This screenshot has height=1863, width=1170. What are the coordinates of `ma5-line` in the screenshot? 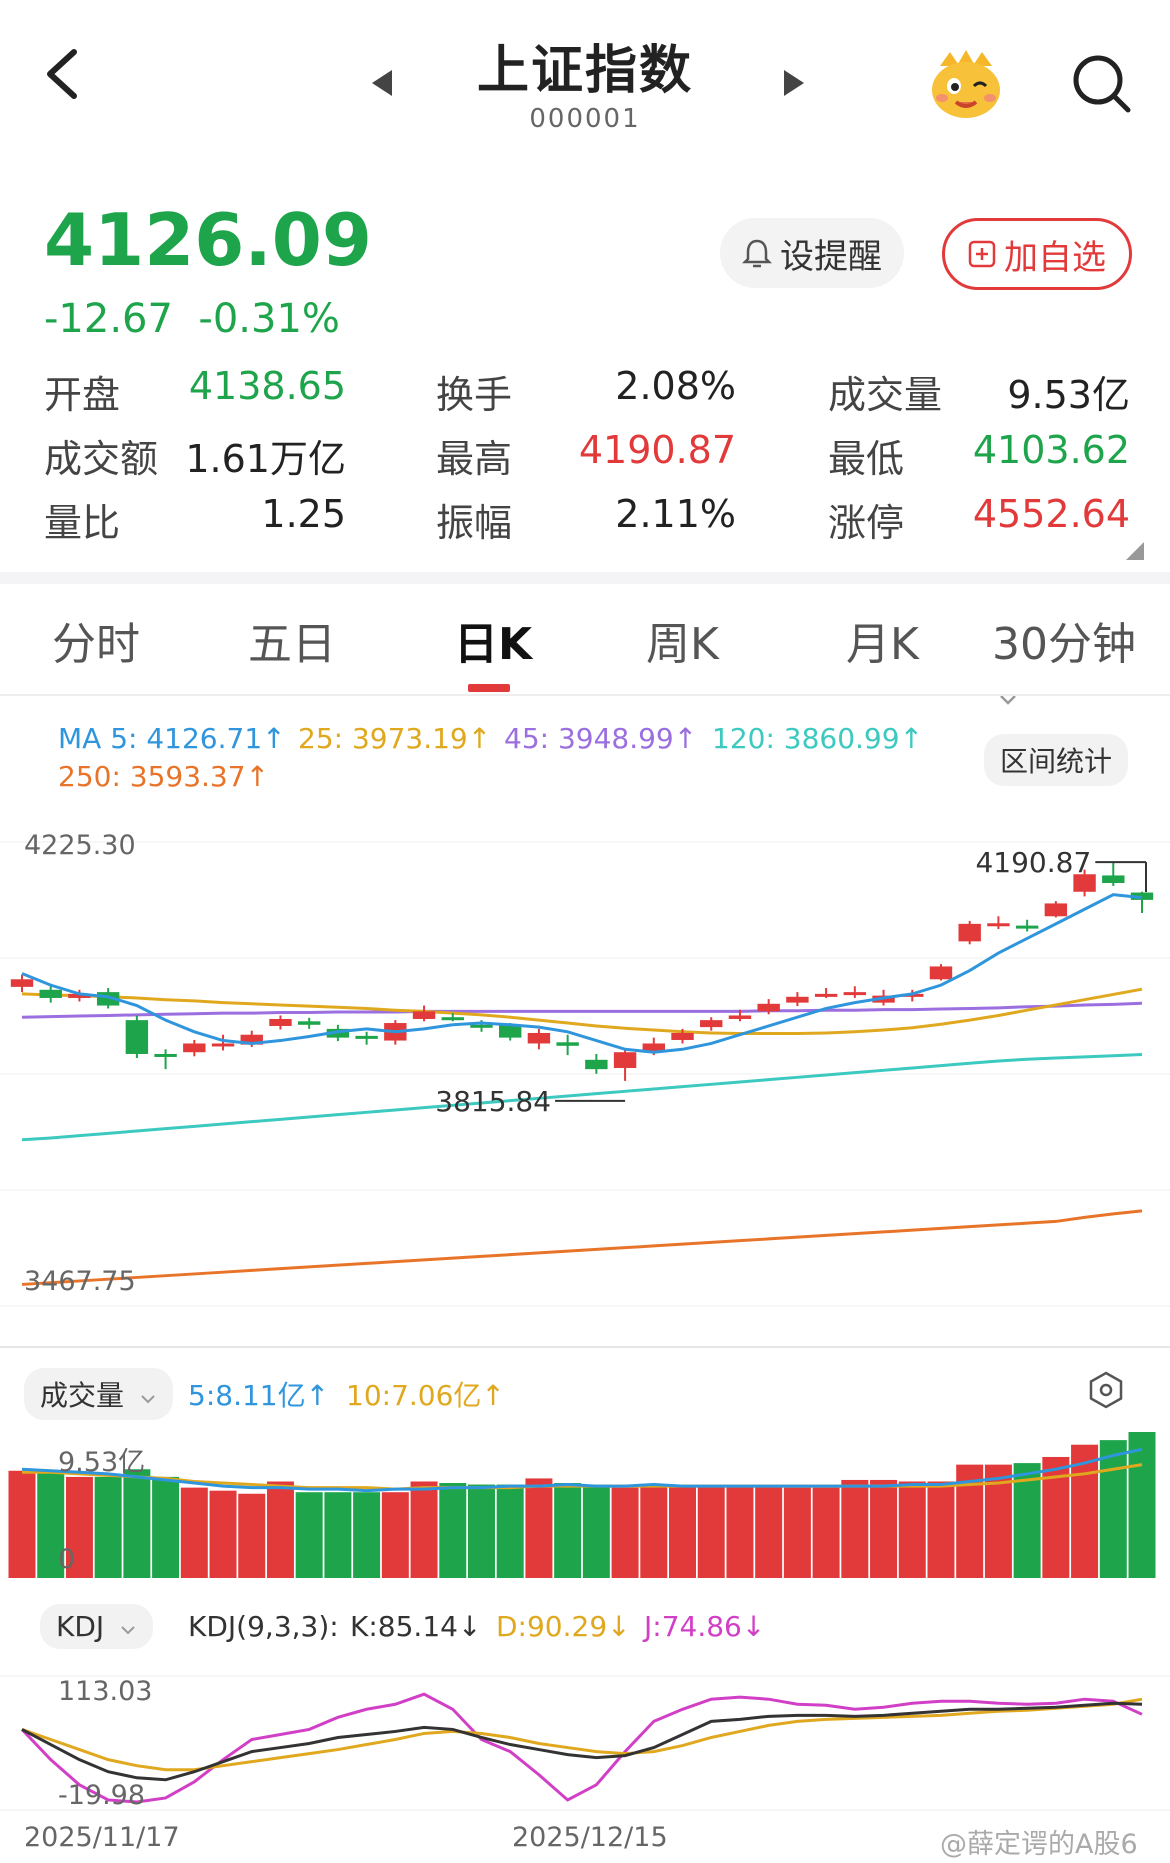 It's located at (582, 973).